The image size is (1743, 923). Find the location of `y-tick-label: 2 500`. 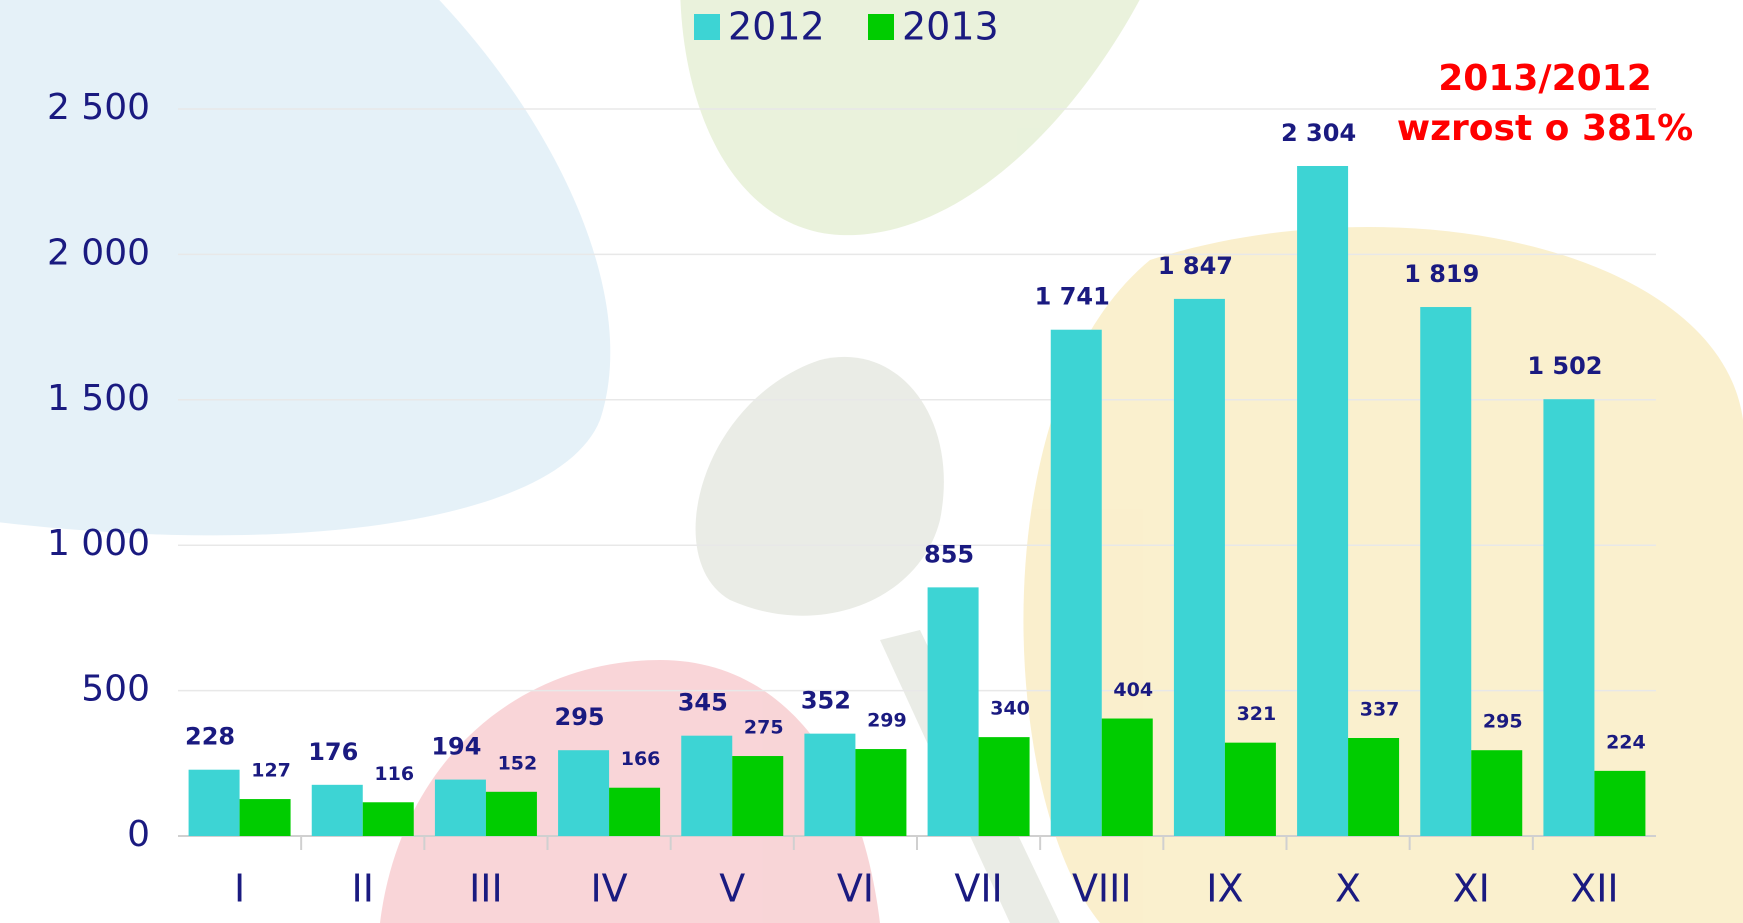

y-tick-label: 2 500 is located at coordinates (98, 107).